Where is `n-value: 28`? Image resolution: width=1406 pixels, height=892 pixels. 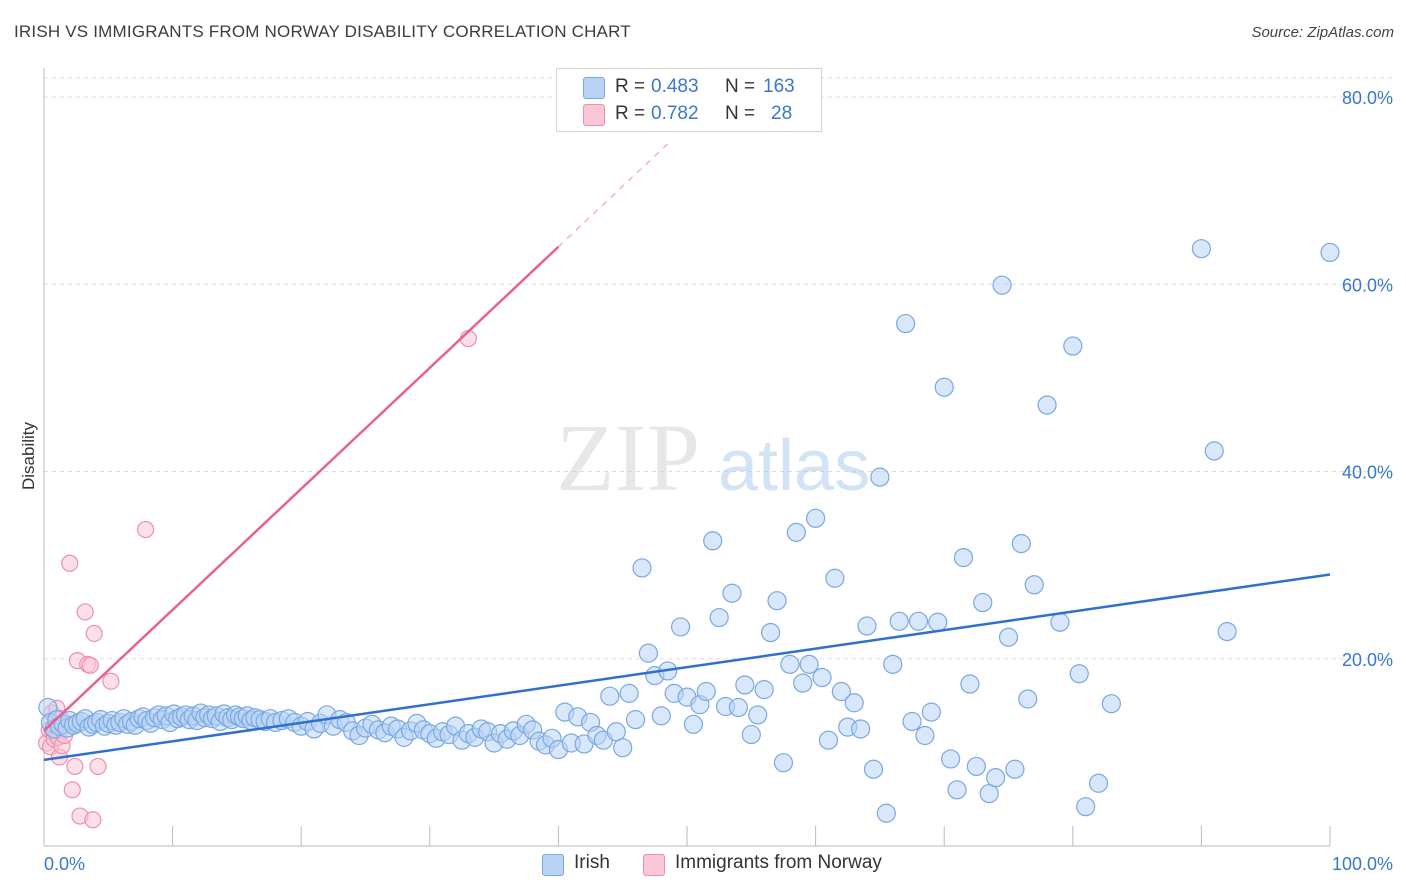 n-value: 28 is located at coordinates (782, 113).